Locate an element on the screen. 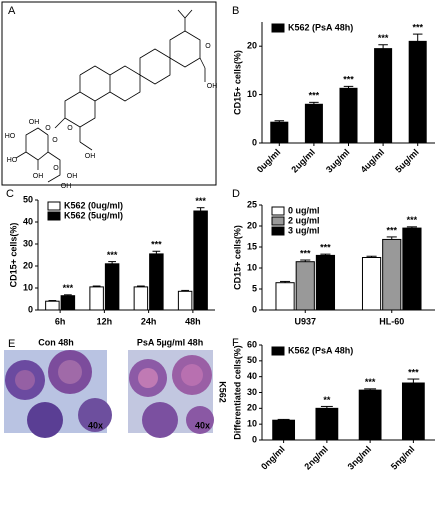  panel-letter: B is located at coordinates (235, 11).